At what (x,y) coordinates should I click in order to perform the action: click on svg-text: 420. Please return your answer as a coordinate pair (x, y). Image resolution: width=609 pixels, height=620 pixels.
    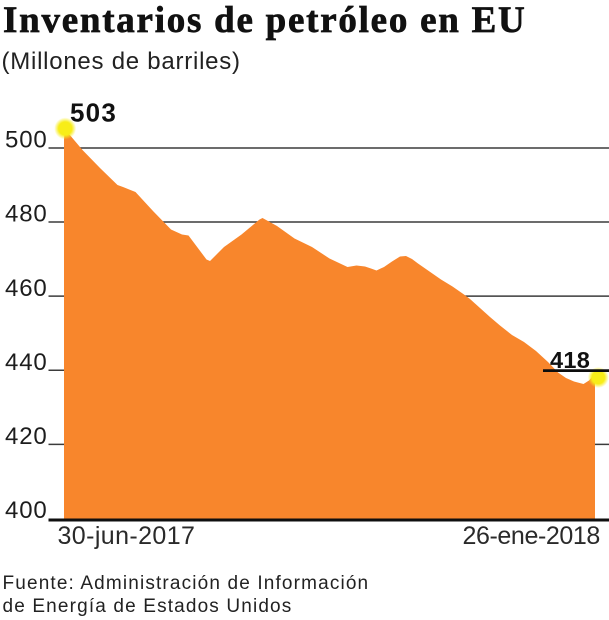
    Looking at the image, I should click on (26, 436).